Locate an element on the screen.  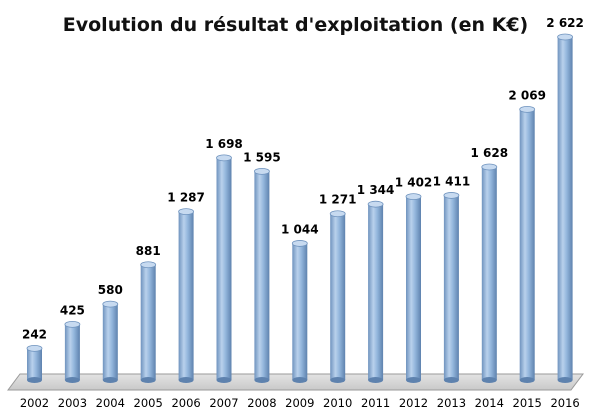
x-tick-label: 2015 is located at coordinates (527, 403).